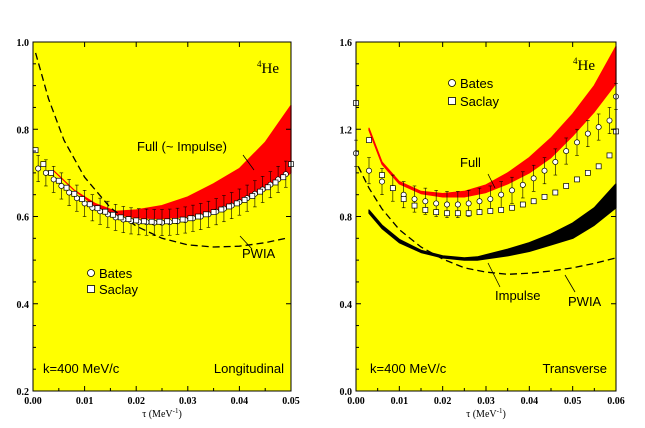  Describe the element at coordinates (249, 368) in the screenshot. I see `left-mode-label: Longitudinal` at that location.